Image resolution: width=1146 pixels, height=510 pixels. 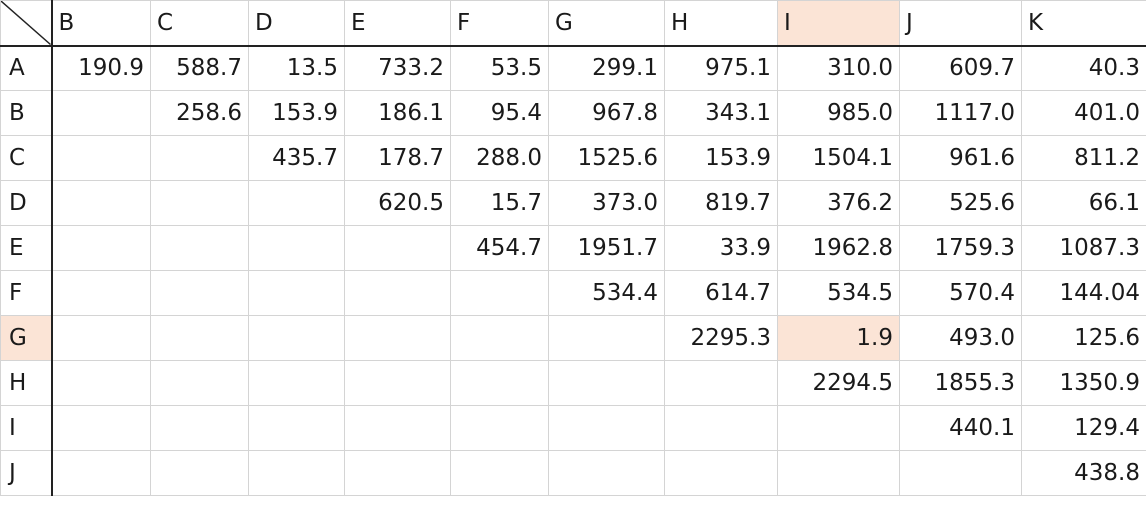 What do you see at coordinates (26, 428) in the screenshot?
I see `row-header-i: I` at bounding box center [26, 428].